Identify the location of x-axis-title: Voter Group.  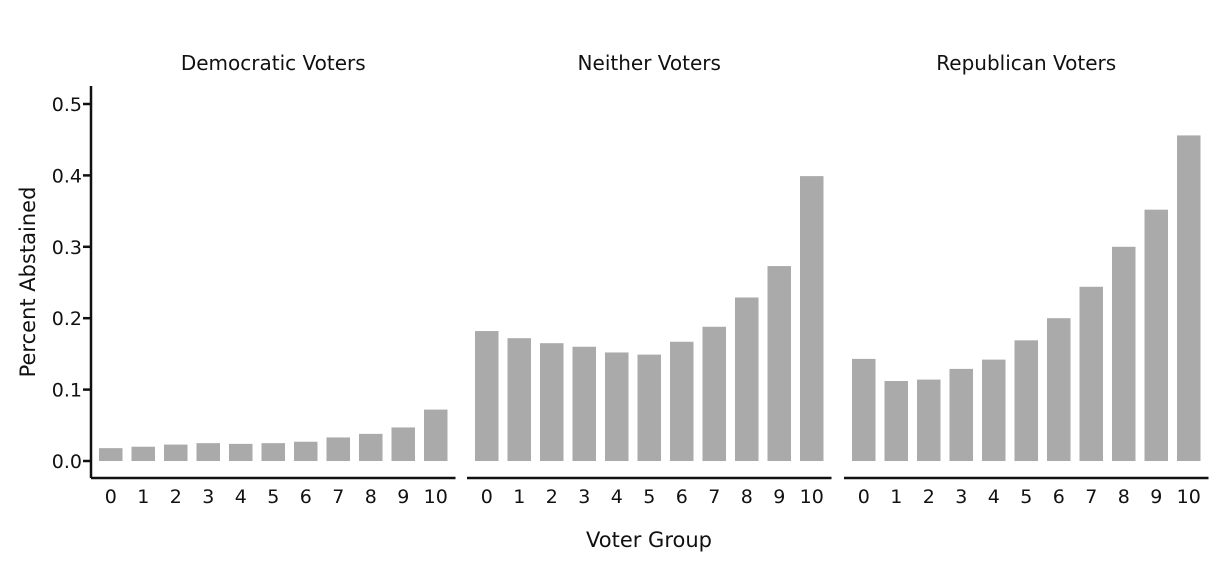
(649, 540).